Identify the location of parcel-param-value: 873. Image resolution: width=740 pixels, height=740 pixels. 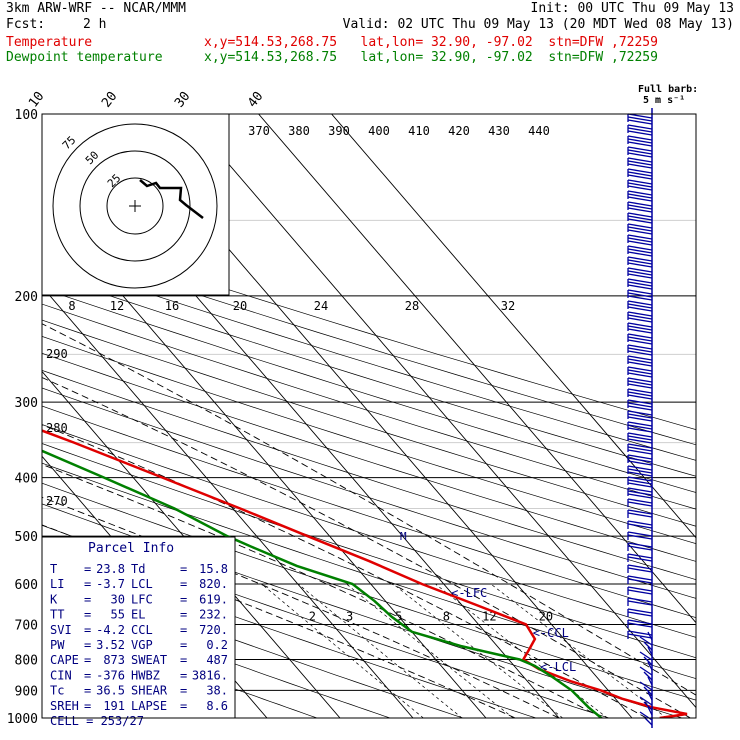
(114, 660).